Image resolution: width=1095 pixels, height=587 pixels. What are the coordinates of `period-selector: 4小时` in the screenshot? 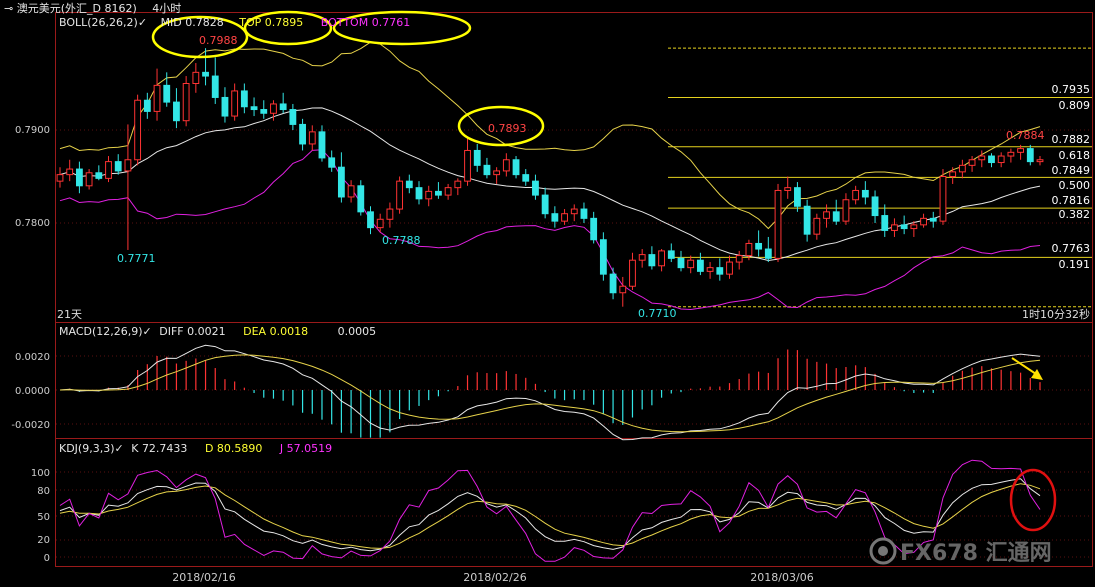 It's located at (167, 8).